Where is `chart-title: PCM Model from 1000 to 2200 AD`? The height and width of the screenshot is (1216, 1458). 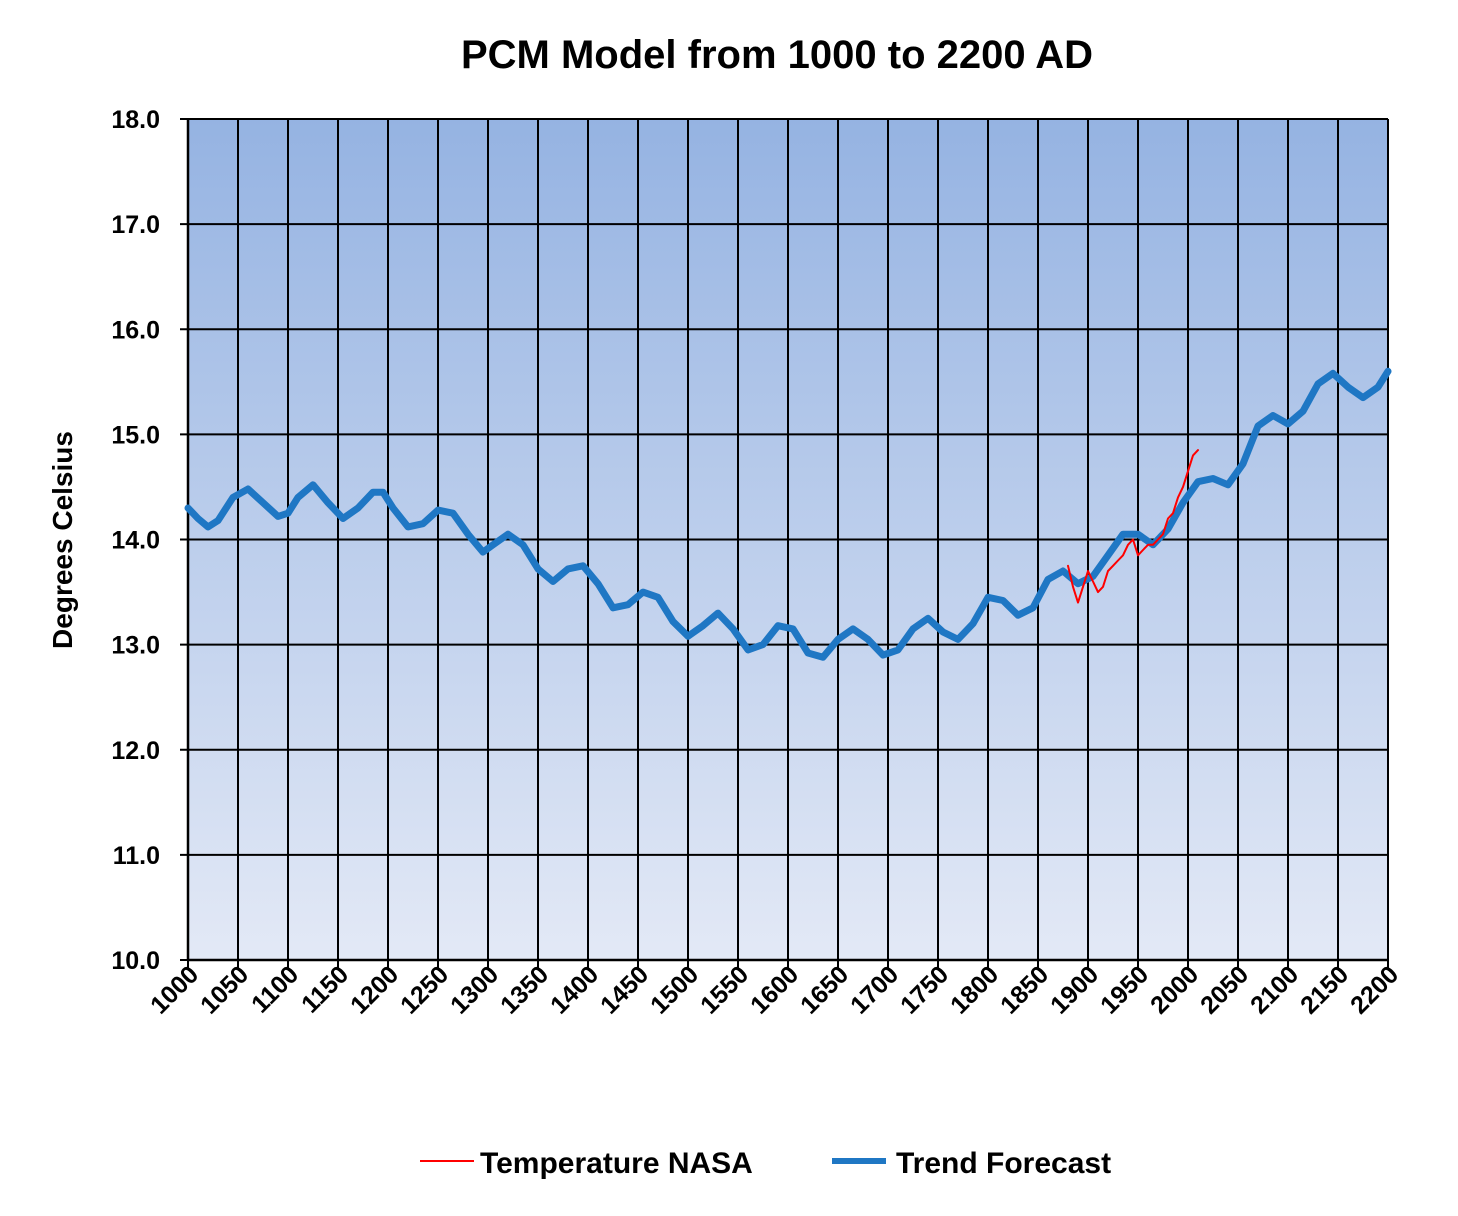 chart-title: PCM Model from 1000 to 2200 AD is located at coordinates (777, 55).